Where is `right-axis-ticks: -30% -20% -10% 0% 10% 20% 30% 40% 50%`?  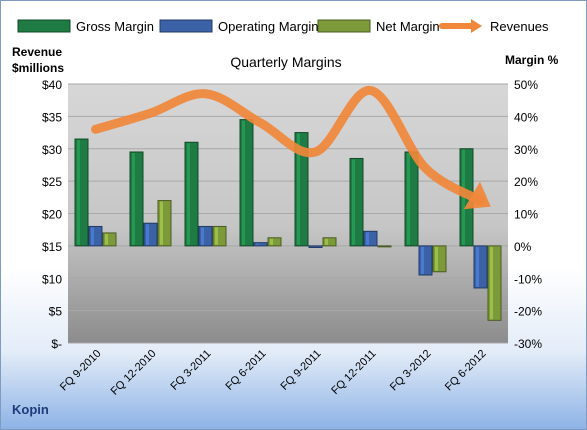 right-axis-ticks: -30% -20% -10% 0% 10% 20% 30% 40% 50% is located at coordinates (528, 214).